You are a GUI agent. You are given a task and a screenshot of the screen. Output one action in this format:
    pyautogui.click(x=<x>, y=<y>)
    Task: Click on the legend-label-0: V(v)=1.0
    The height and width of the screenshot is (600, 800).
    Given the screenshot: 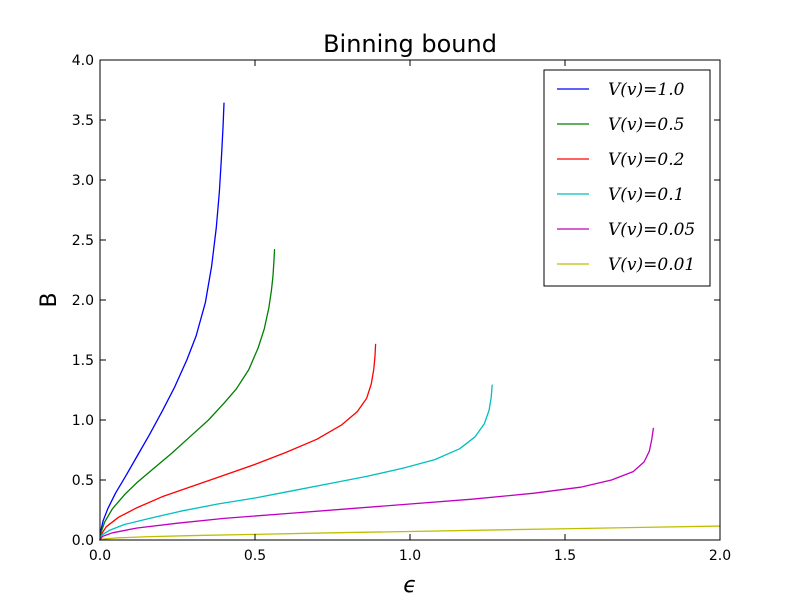 What is the action you would take?
    pyautogui.click(x=646, y=90)
    